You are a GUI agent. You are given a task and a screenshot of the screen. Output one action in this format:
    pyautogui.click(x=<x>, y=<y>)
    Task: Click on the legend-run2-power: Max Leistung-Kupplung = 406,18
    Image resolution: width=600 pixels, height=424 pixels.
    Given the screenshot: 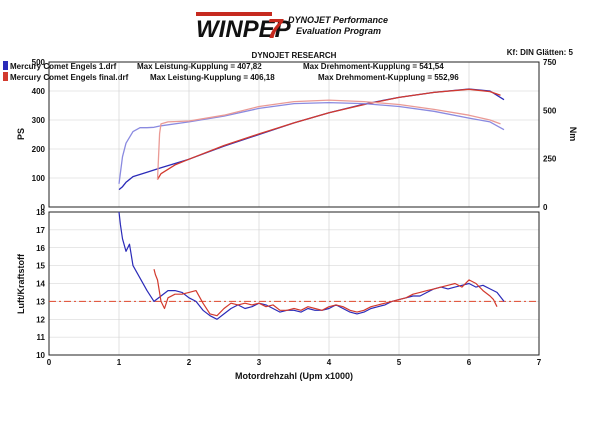 What is the action you would take?
    pyautogui.click(x=212, y=77)
    